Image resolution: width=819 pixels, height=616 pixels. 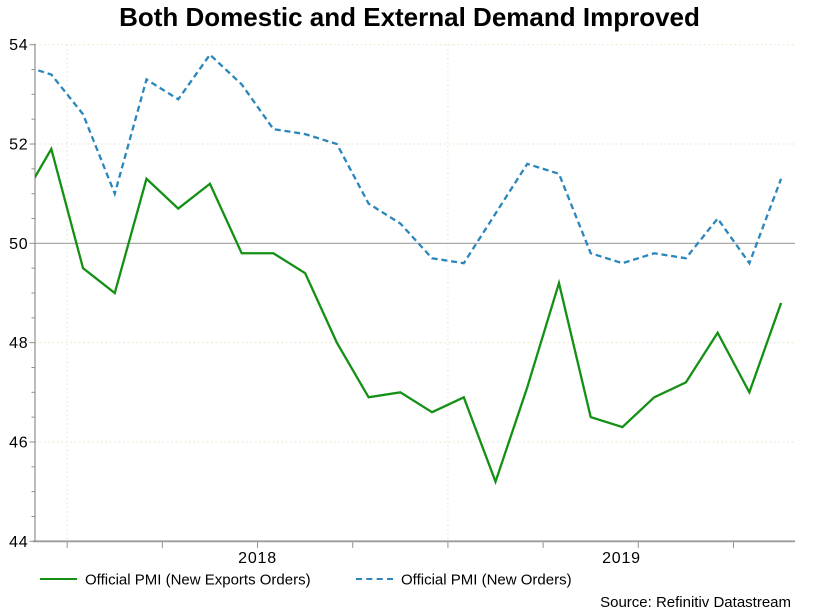 I want to click on legend-item-new-orders: Official PMI (New Orders), so click(x=464, y=581).